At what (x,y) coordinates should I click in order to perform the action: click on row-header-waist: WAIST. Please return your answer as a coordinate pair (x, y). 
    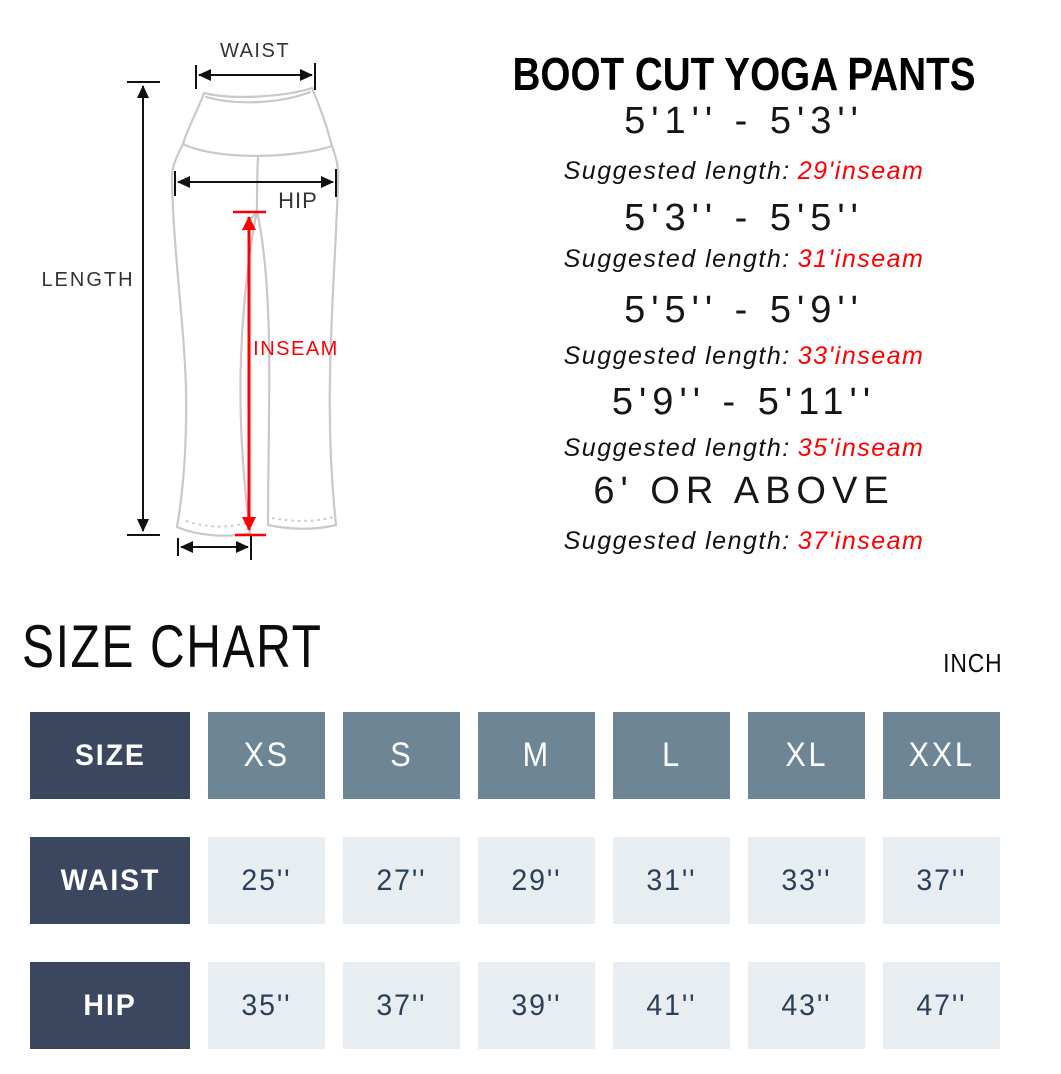
    Looking at the image, I should click on (110, 880).